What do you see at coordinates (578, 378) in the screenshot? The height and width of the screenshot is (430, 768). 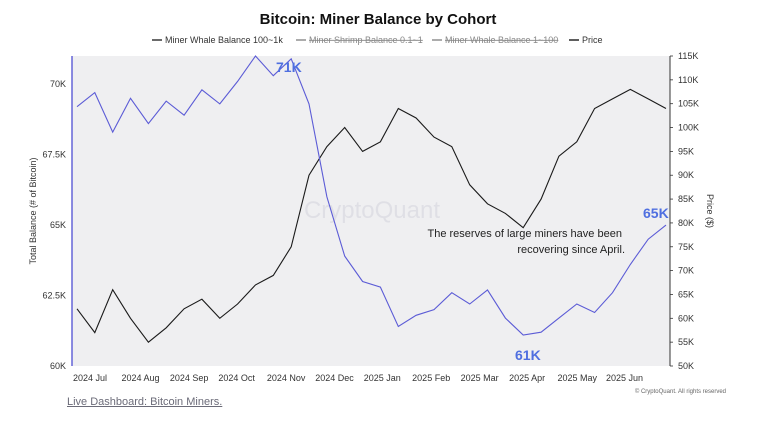 I see `x-tick-label: 2025 May` at bounding box center [578, 378].